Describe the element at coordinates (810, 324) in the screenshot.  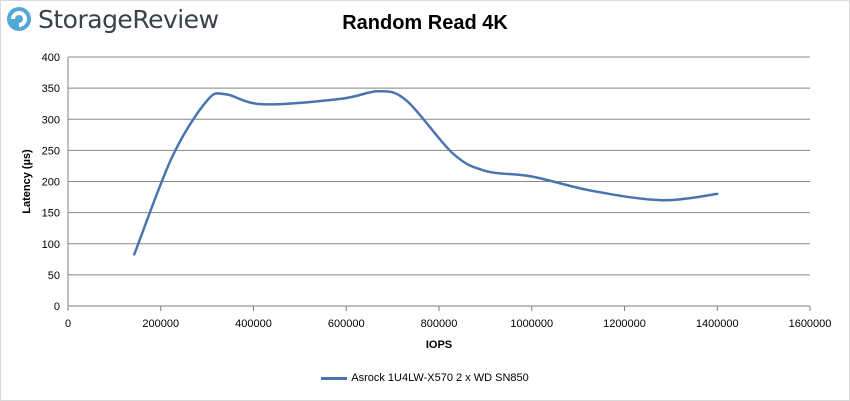
I see `x-tick-label: 1600000` at that location.